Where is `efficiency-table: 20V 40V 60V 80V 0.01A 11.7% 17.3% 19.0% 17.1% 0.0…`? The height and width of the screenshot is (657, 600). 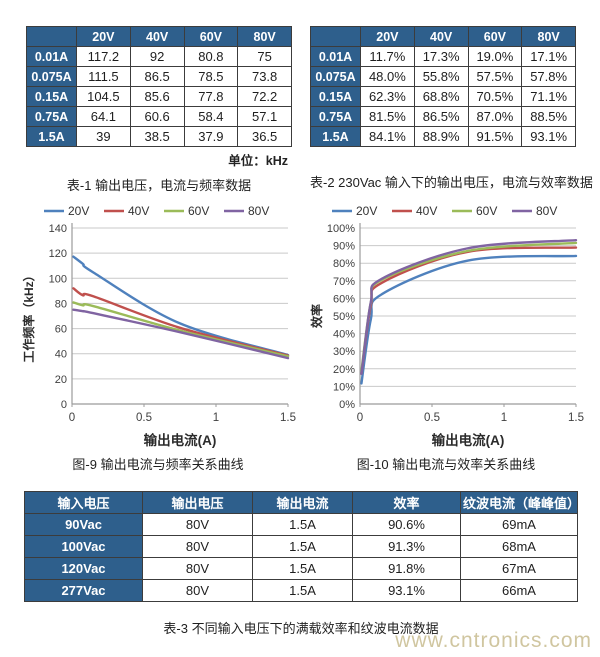 efficiency-table: 20V 40V 60V 80V 0.01A 11.7% 17.3% 19.0% 17.1% 0.0… is located at coordinates (443, 86).